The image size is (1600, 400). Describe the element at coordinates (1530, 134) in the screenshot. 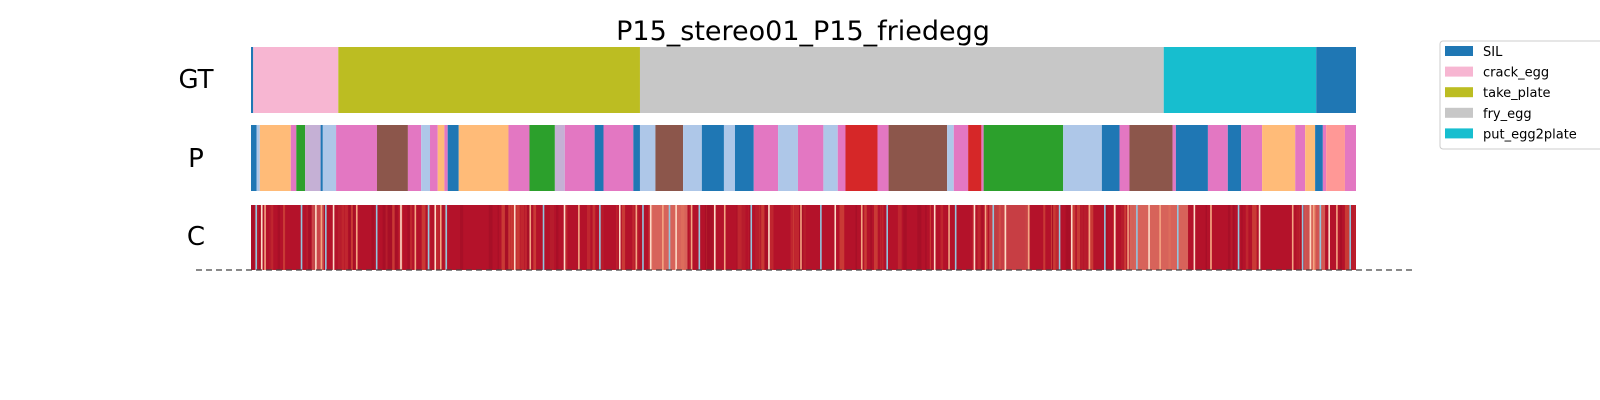

I see `legend-label: put_egg2plate` at that location.